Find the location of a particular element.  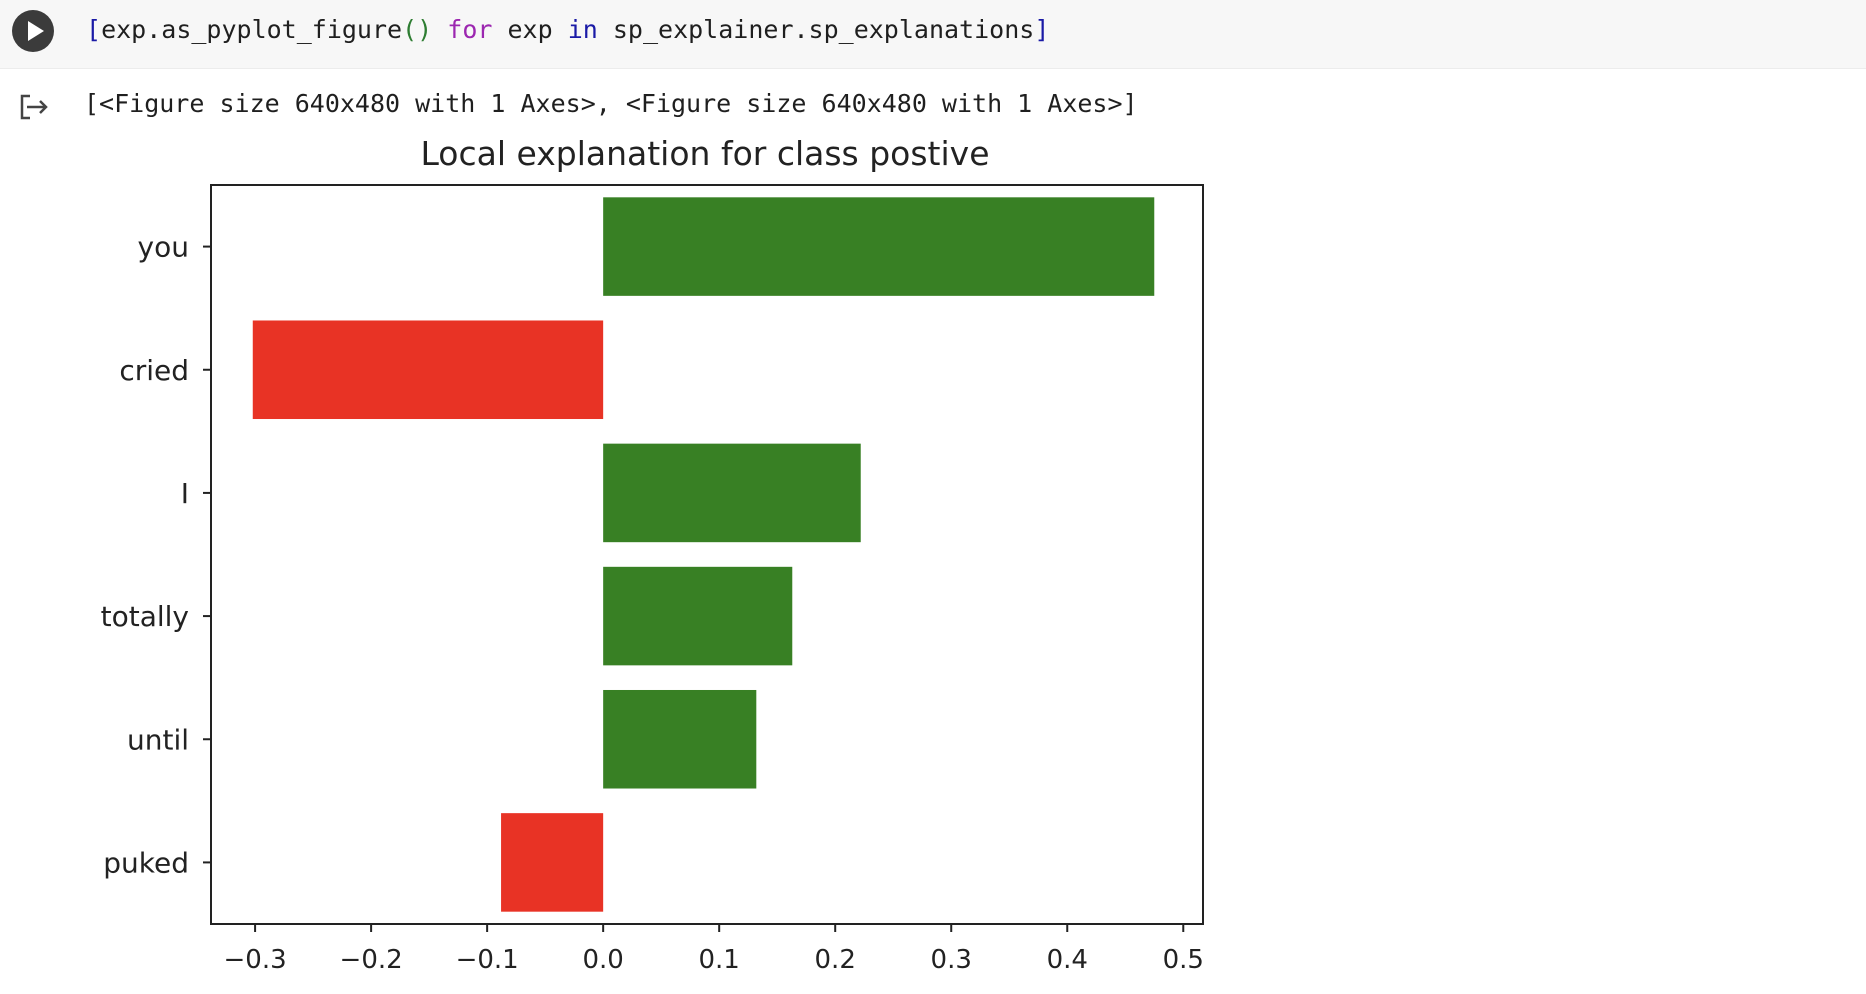

x-tick-label: −0.3 is located at coordinates (255, 960).